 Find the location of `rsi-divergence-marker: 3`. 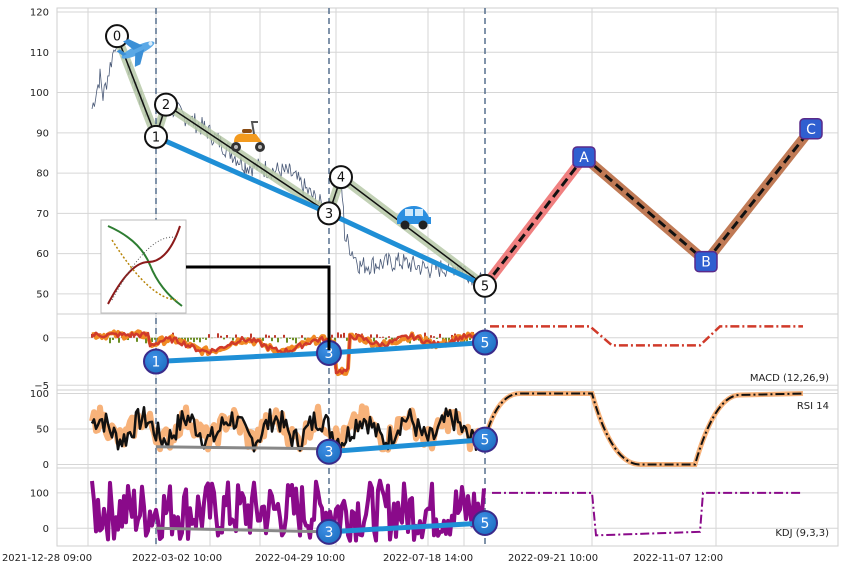

rsi-divergence-marker: 3 is located at coordinates (329, 451).